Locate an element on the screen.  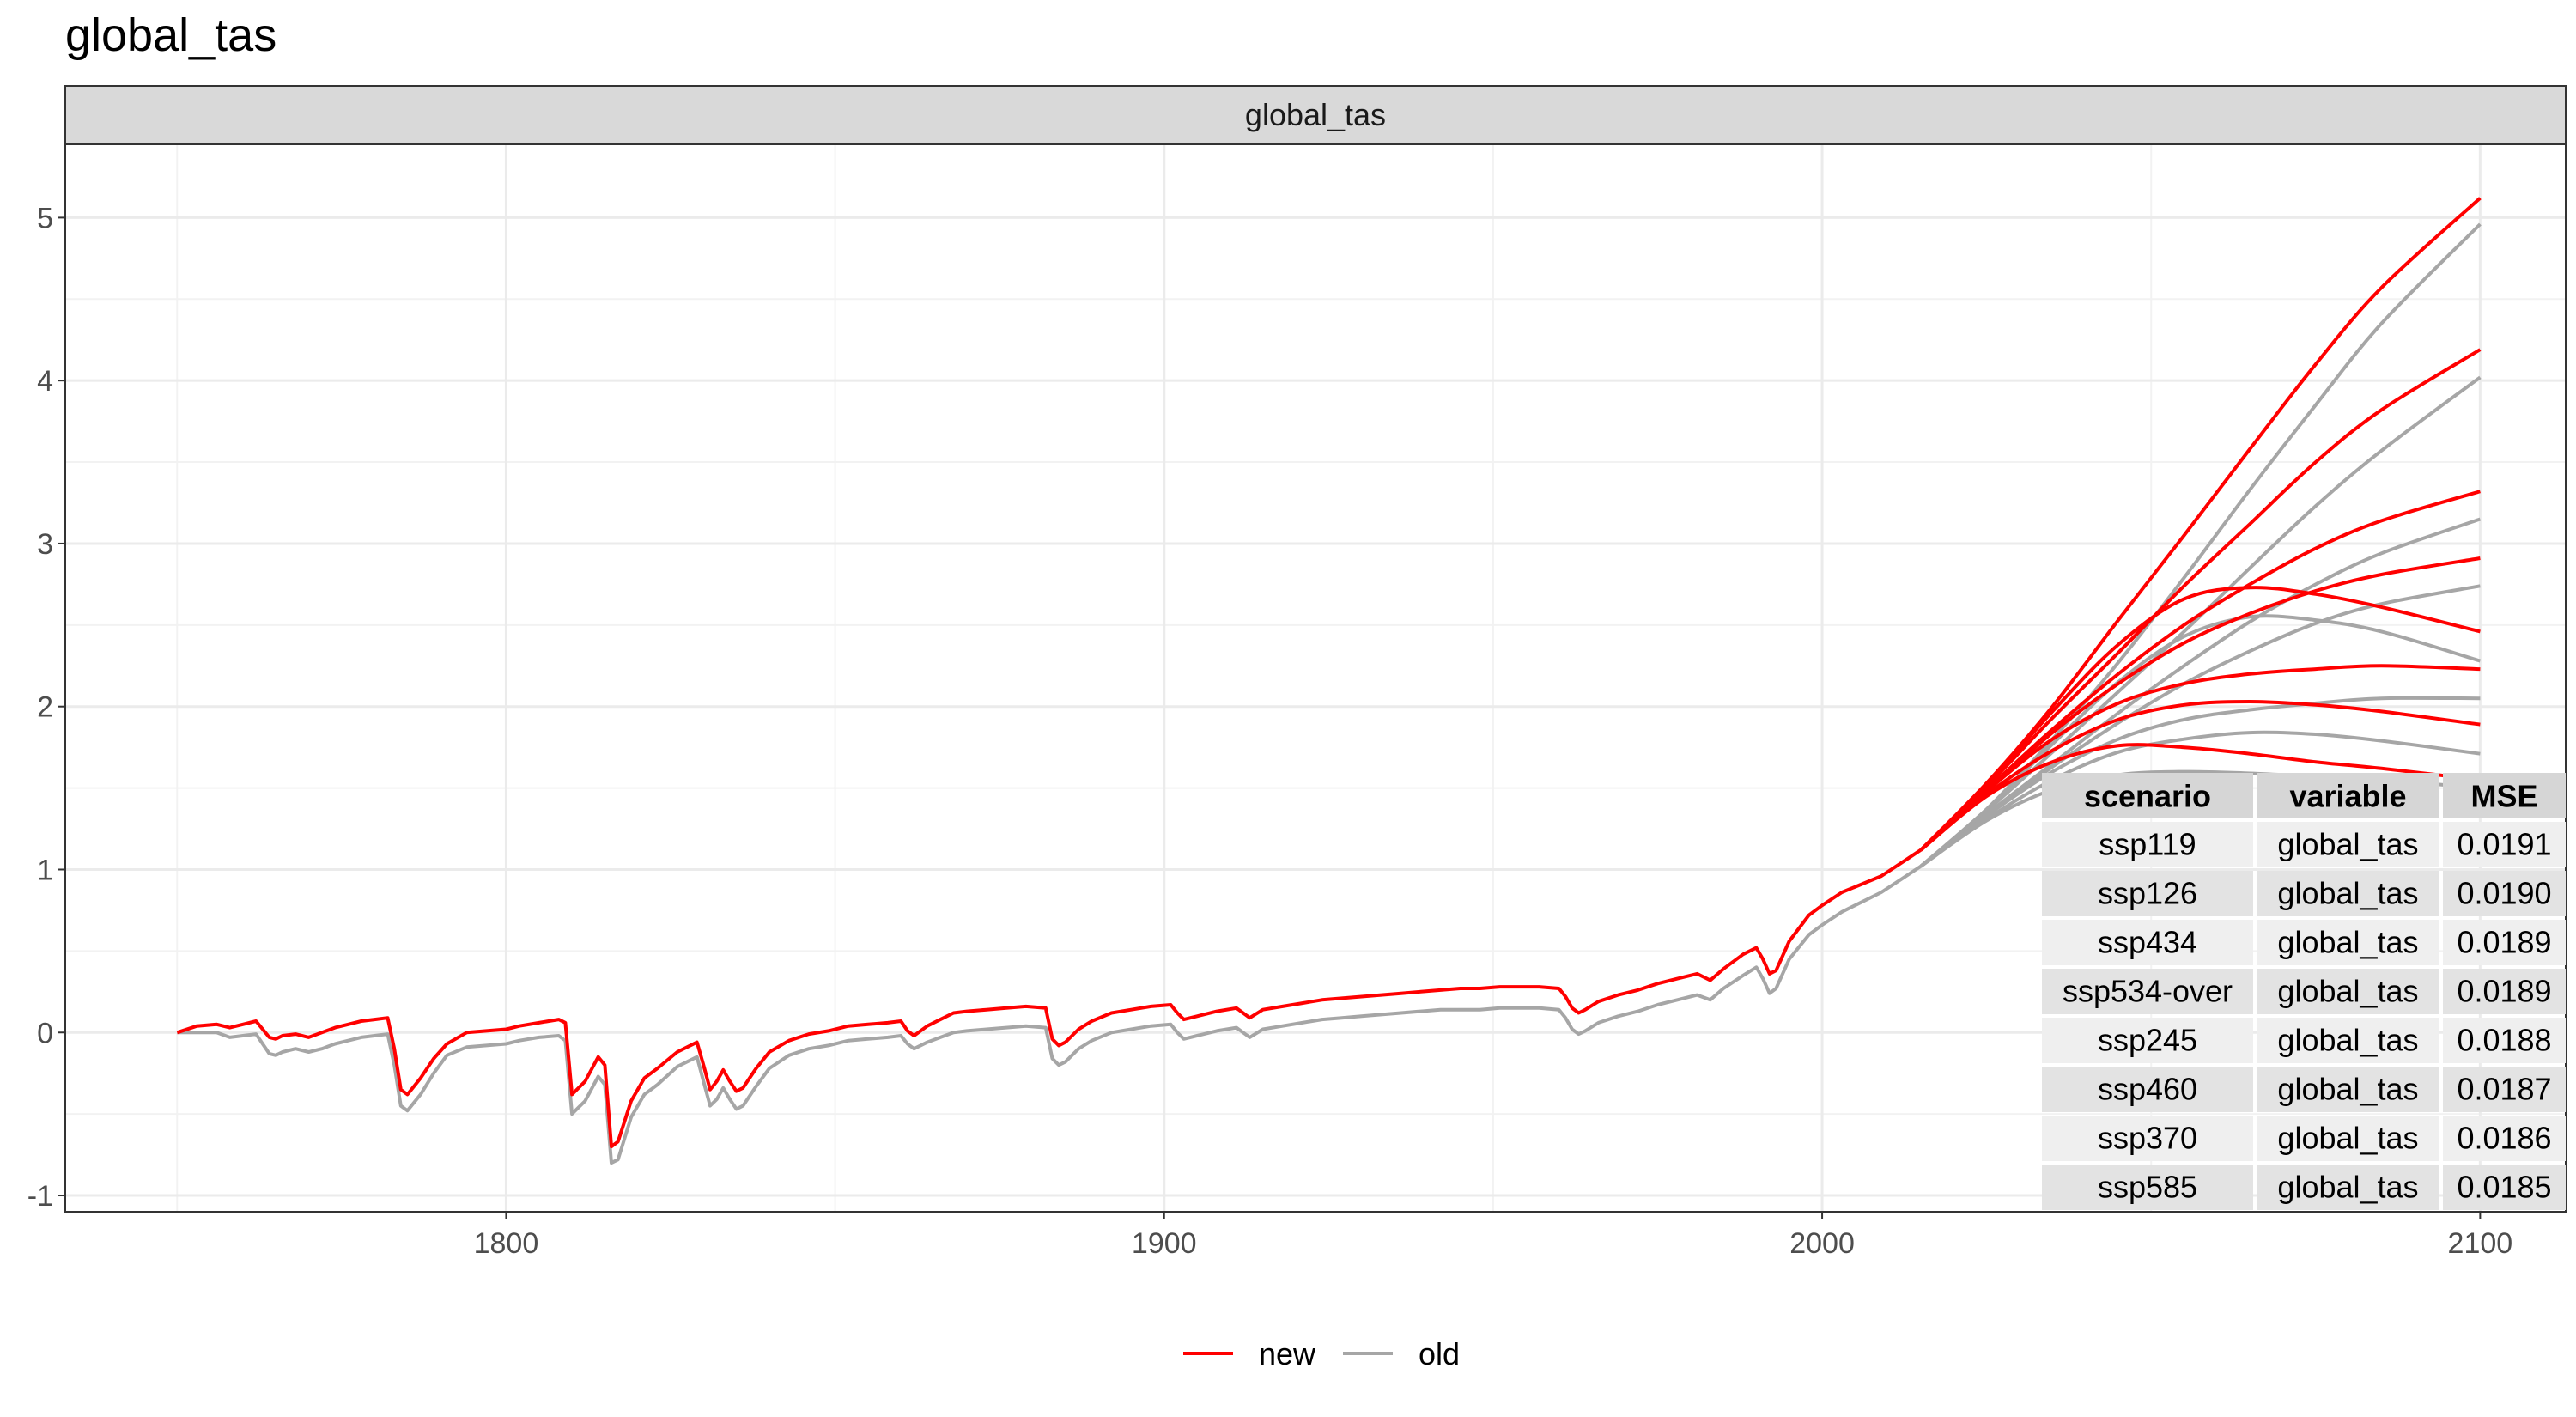
table-cell: ssp245 is located at coordinates (2148, 1040).